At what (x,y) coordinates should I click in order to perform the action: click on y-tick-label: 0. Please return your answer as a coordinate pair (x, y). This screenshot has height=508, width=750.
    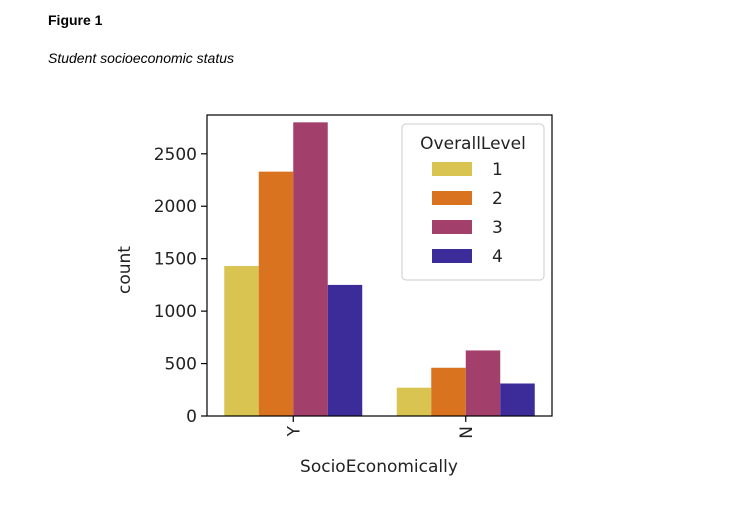
    Looking at the image, I should click on (191, 417).